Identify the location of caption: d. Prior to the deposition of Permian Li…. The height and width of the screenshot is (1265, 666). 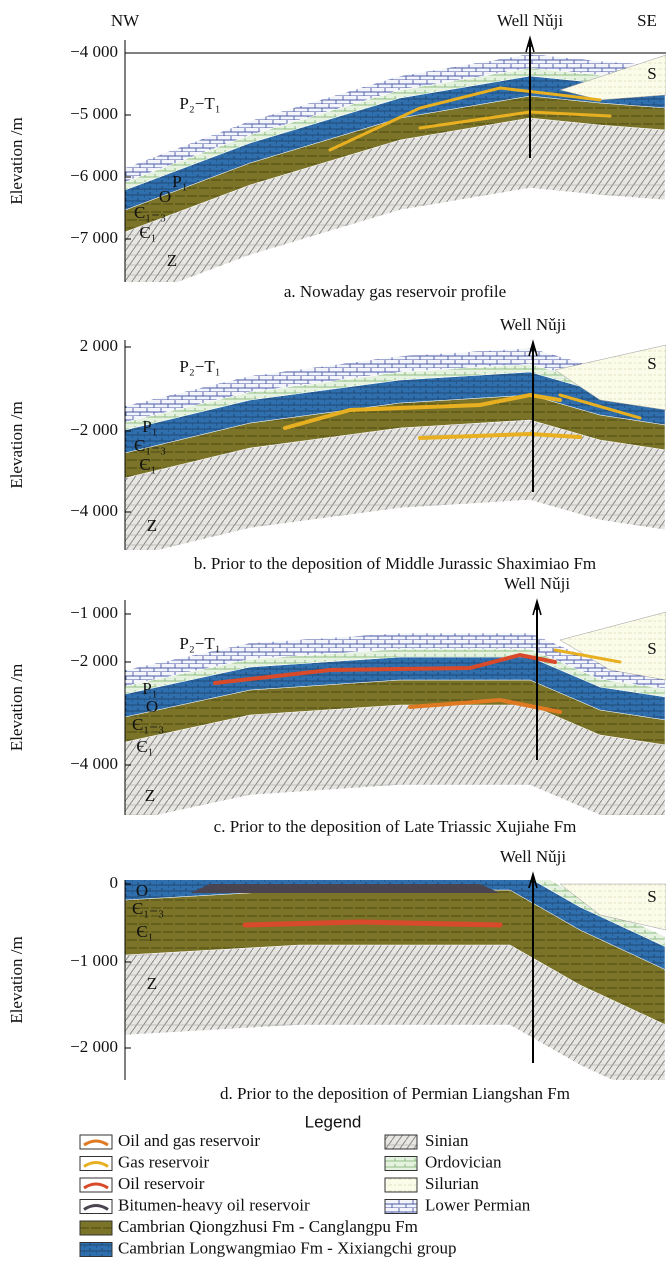
(395, 1093).